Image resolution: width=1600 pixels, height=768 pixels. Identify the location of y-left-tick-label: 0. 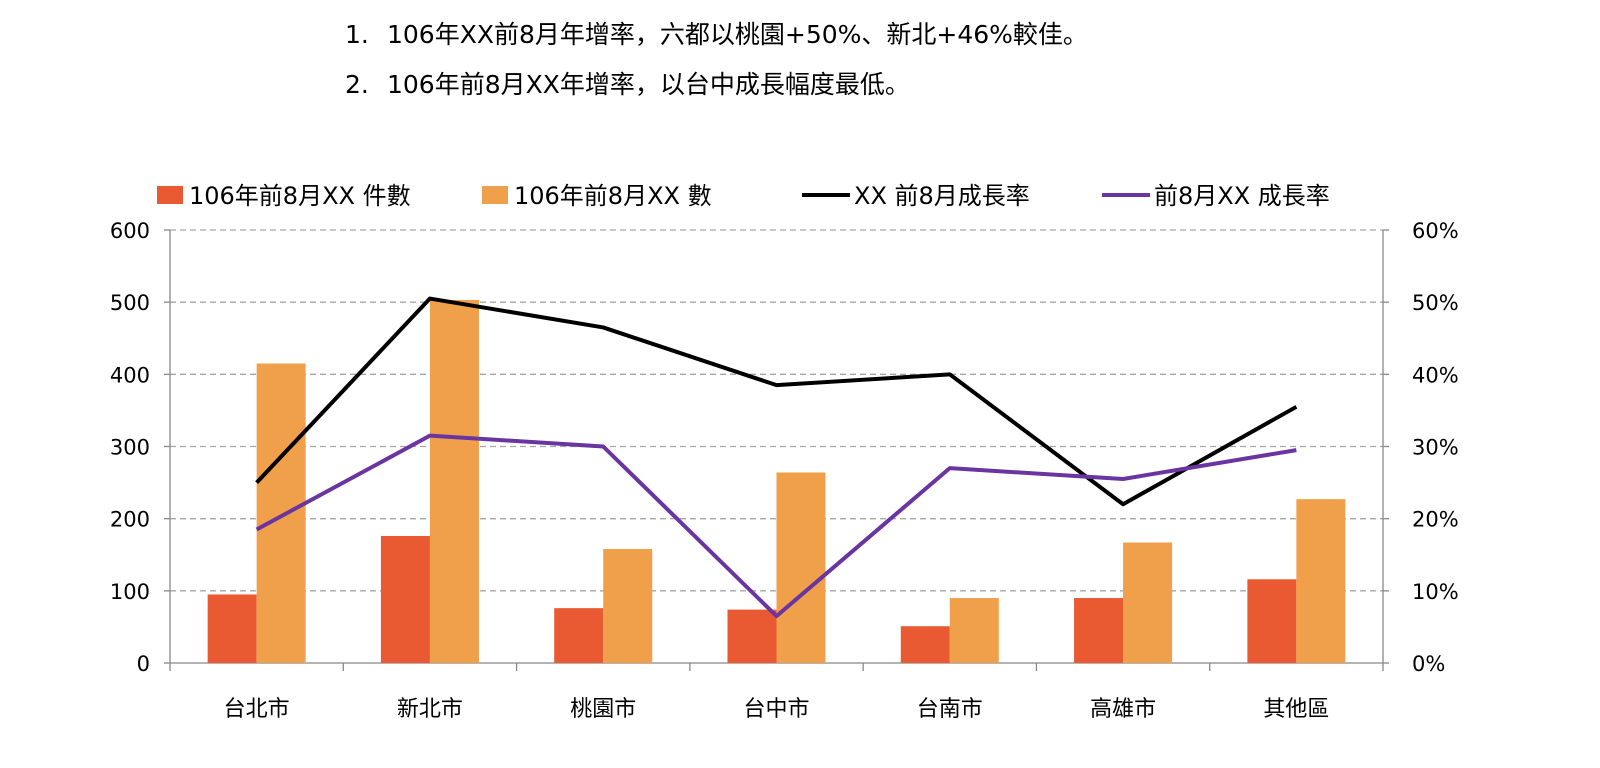
(143, 664).